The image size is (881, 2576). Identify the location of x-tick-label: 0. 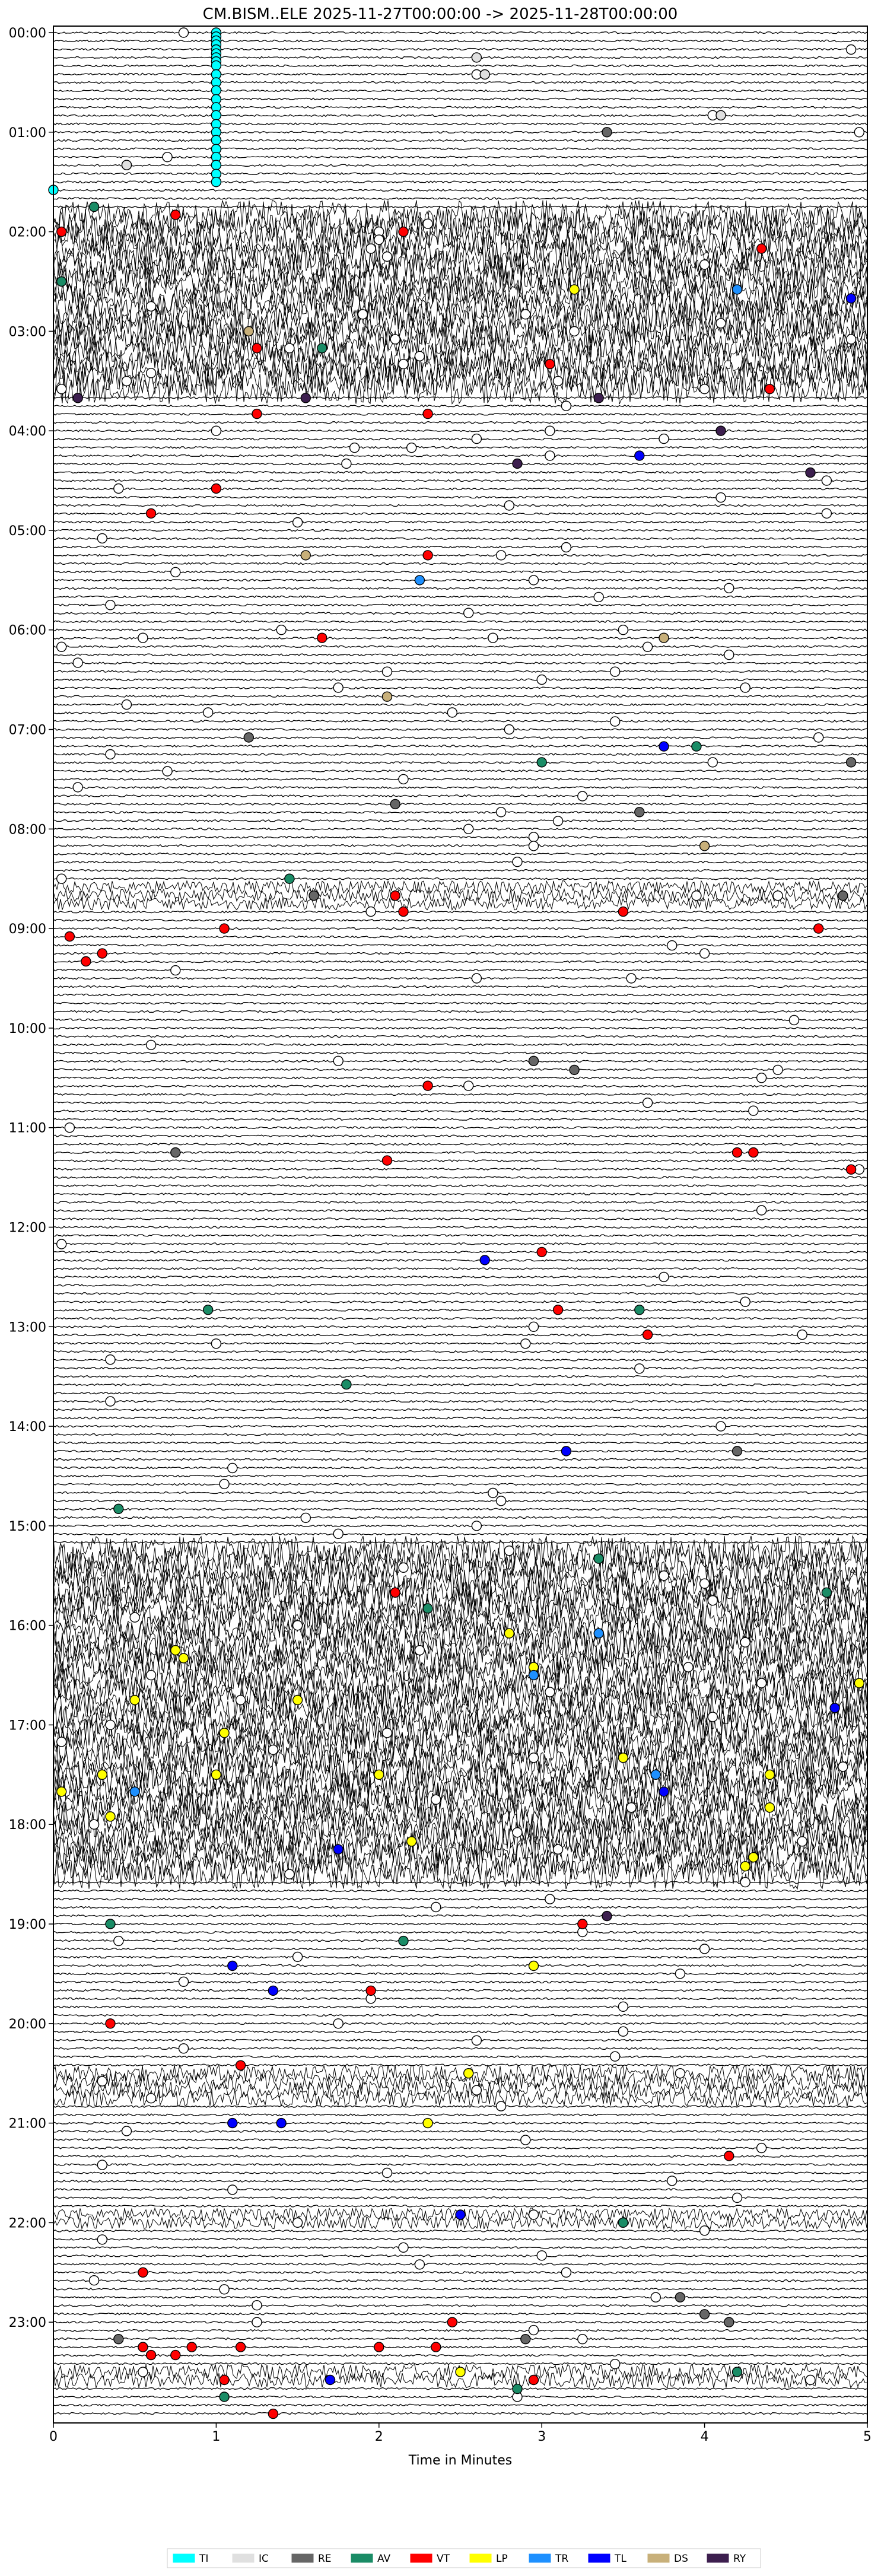
(54, 2436).